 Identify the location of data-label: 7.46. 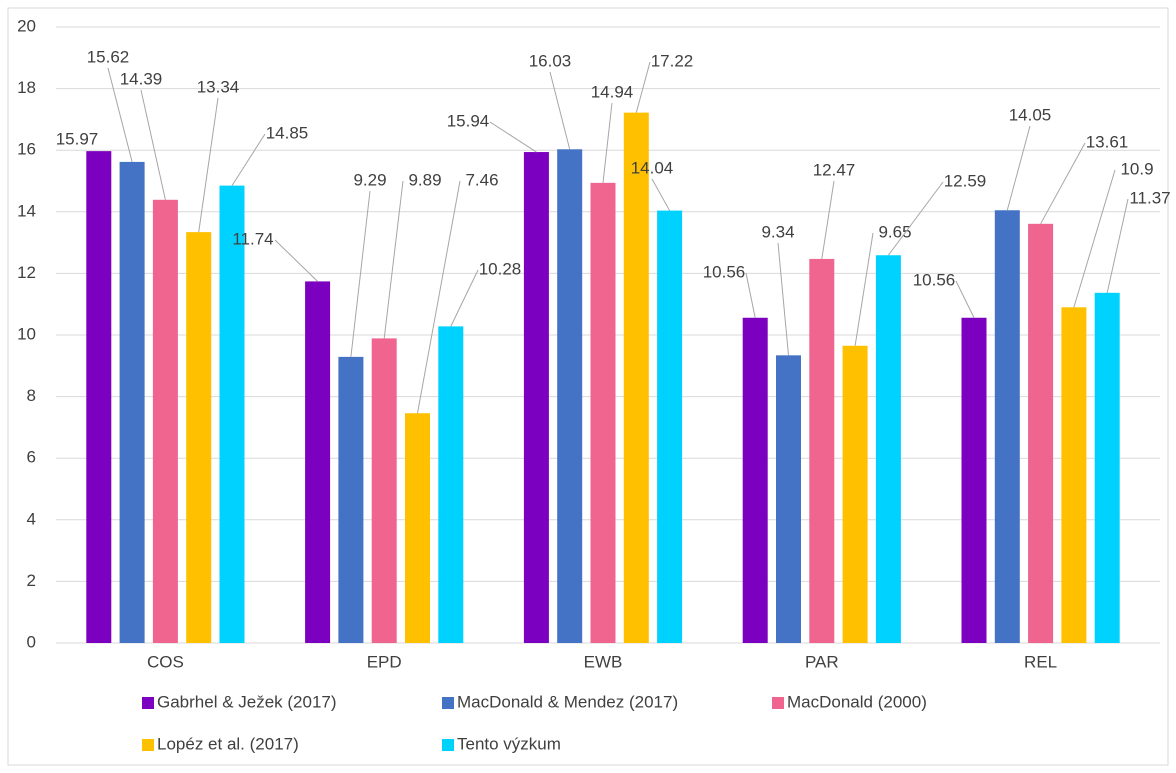
(481, 179).